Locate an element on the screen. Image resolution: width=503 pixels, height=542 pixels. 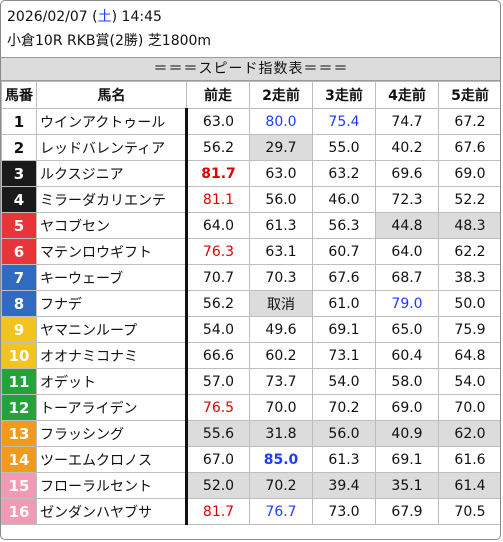
speed-index-cell: 61.6 is located at coordinates (469, 459).